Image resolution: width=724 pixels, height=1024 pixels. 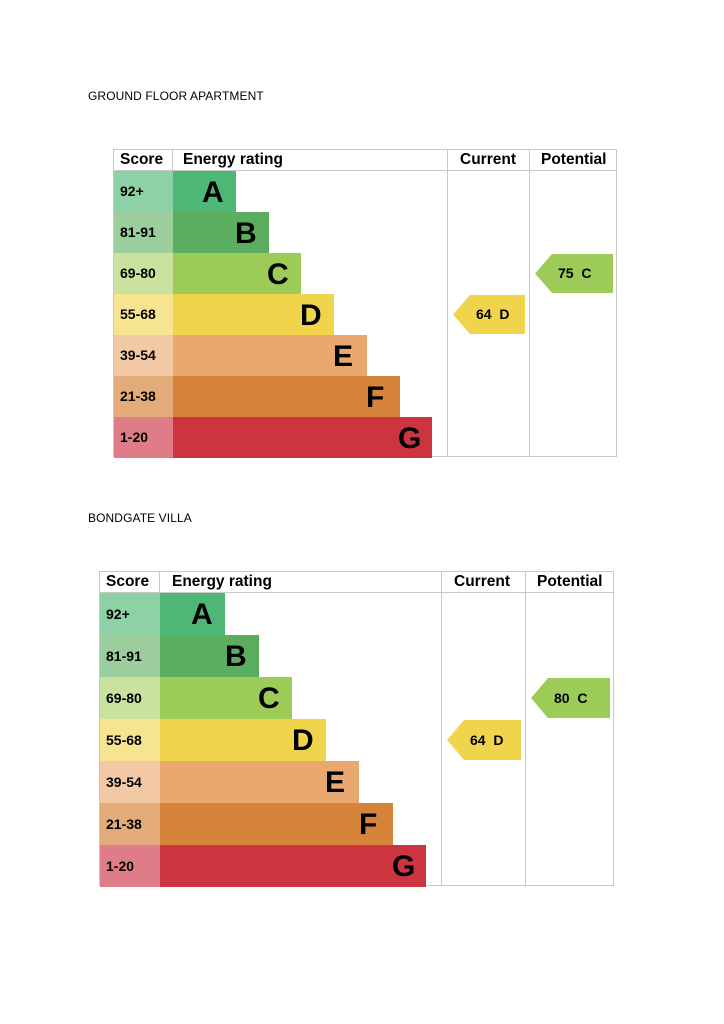 I want to click on section-title-bondgate-villa: BONDGATE VILLA, so click(x=140, y=518).